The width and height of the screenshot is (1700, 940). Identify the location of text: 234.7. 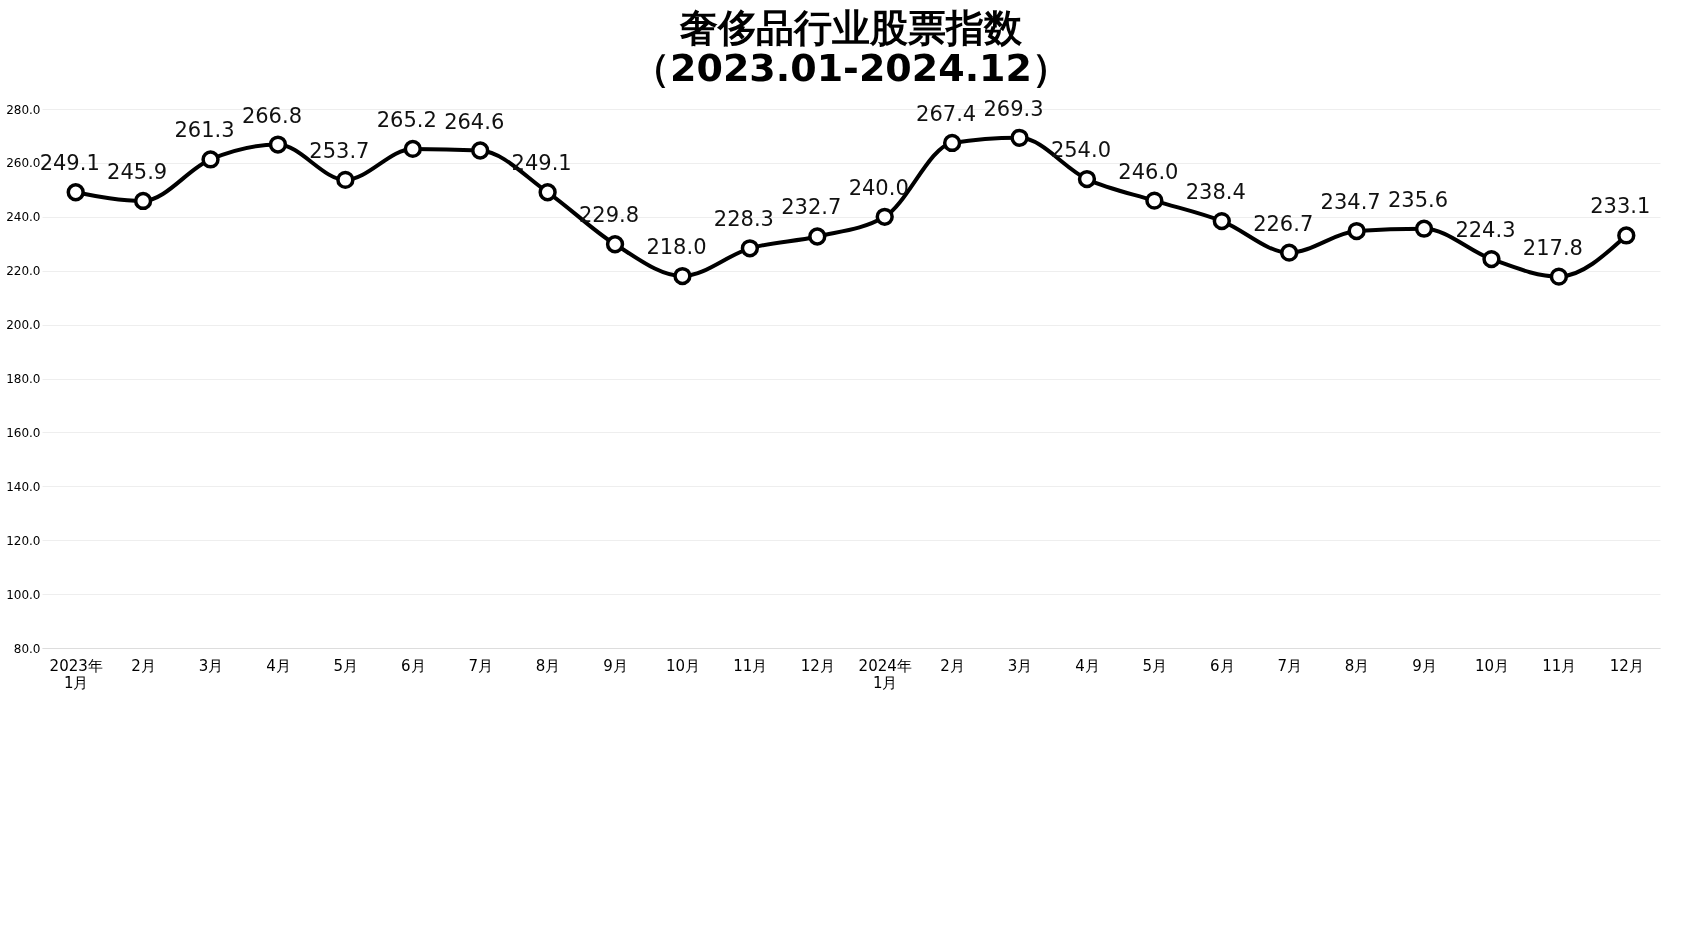
(1350, 202).